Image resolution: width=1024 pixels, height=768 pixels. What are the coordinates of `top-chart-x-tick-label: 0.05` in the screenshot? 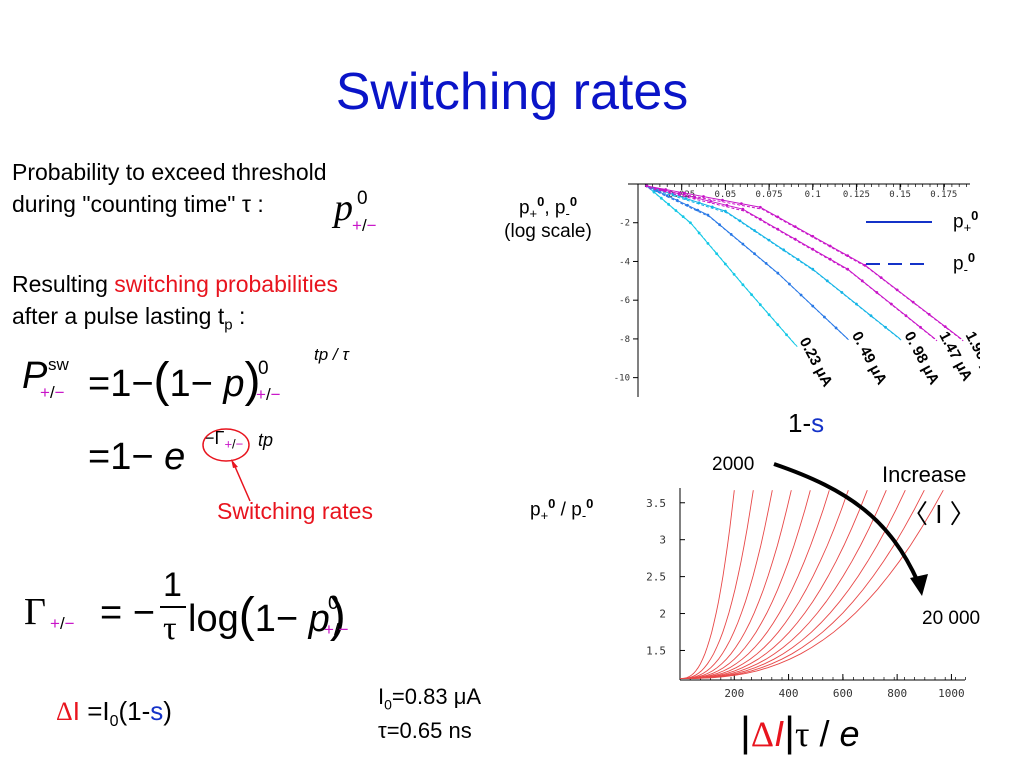 It's located at (726, 195).